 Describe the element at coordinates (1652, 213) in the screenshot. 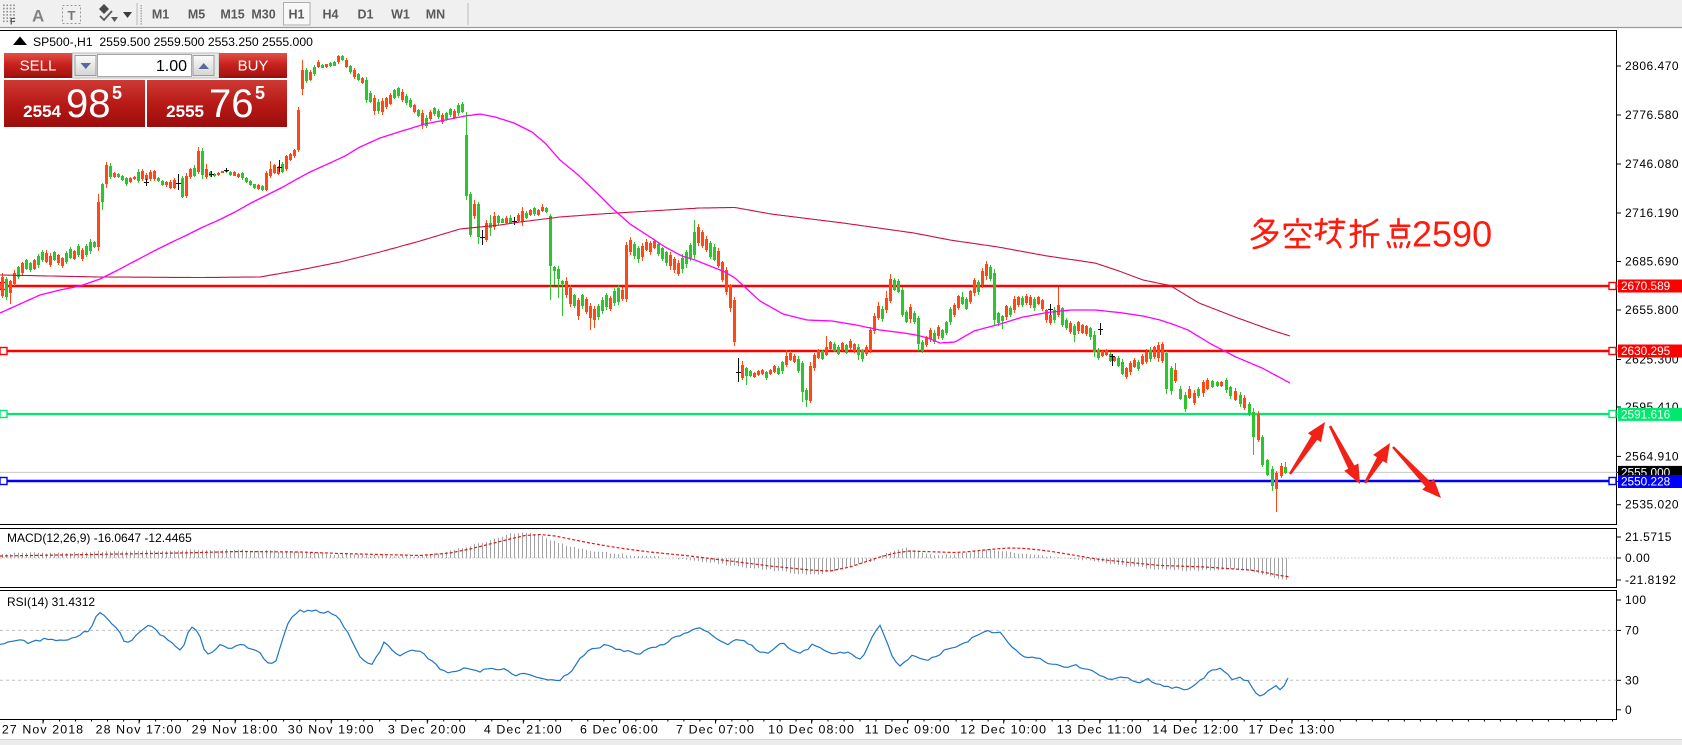

I see `svg-text: 2716.190` at that location.